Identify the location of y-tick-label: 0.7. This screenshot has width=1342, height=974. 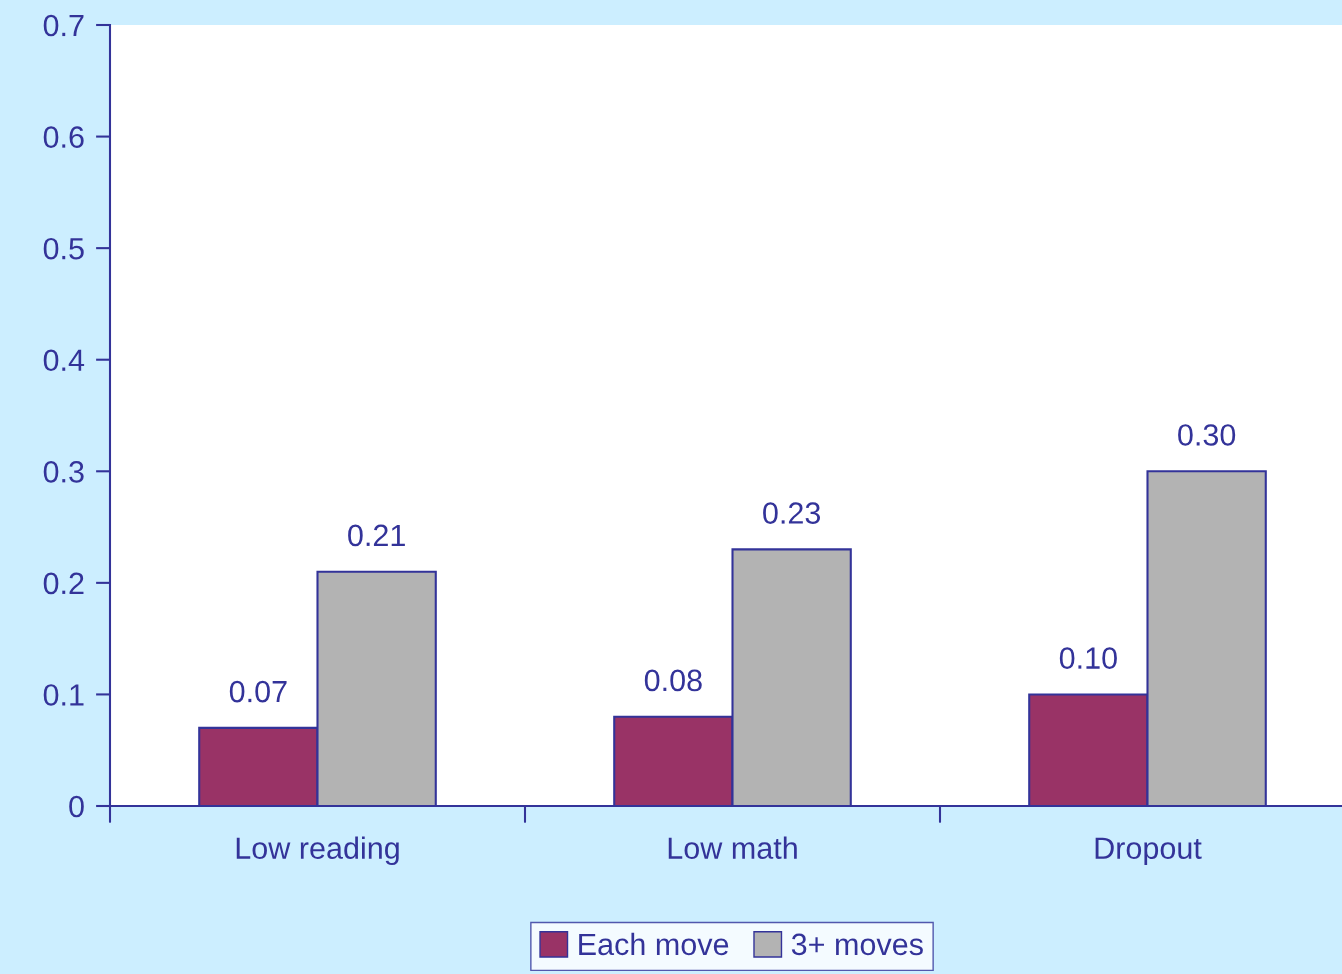
(63, 25).